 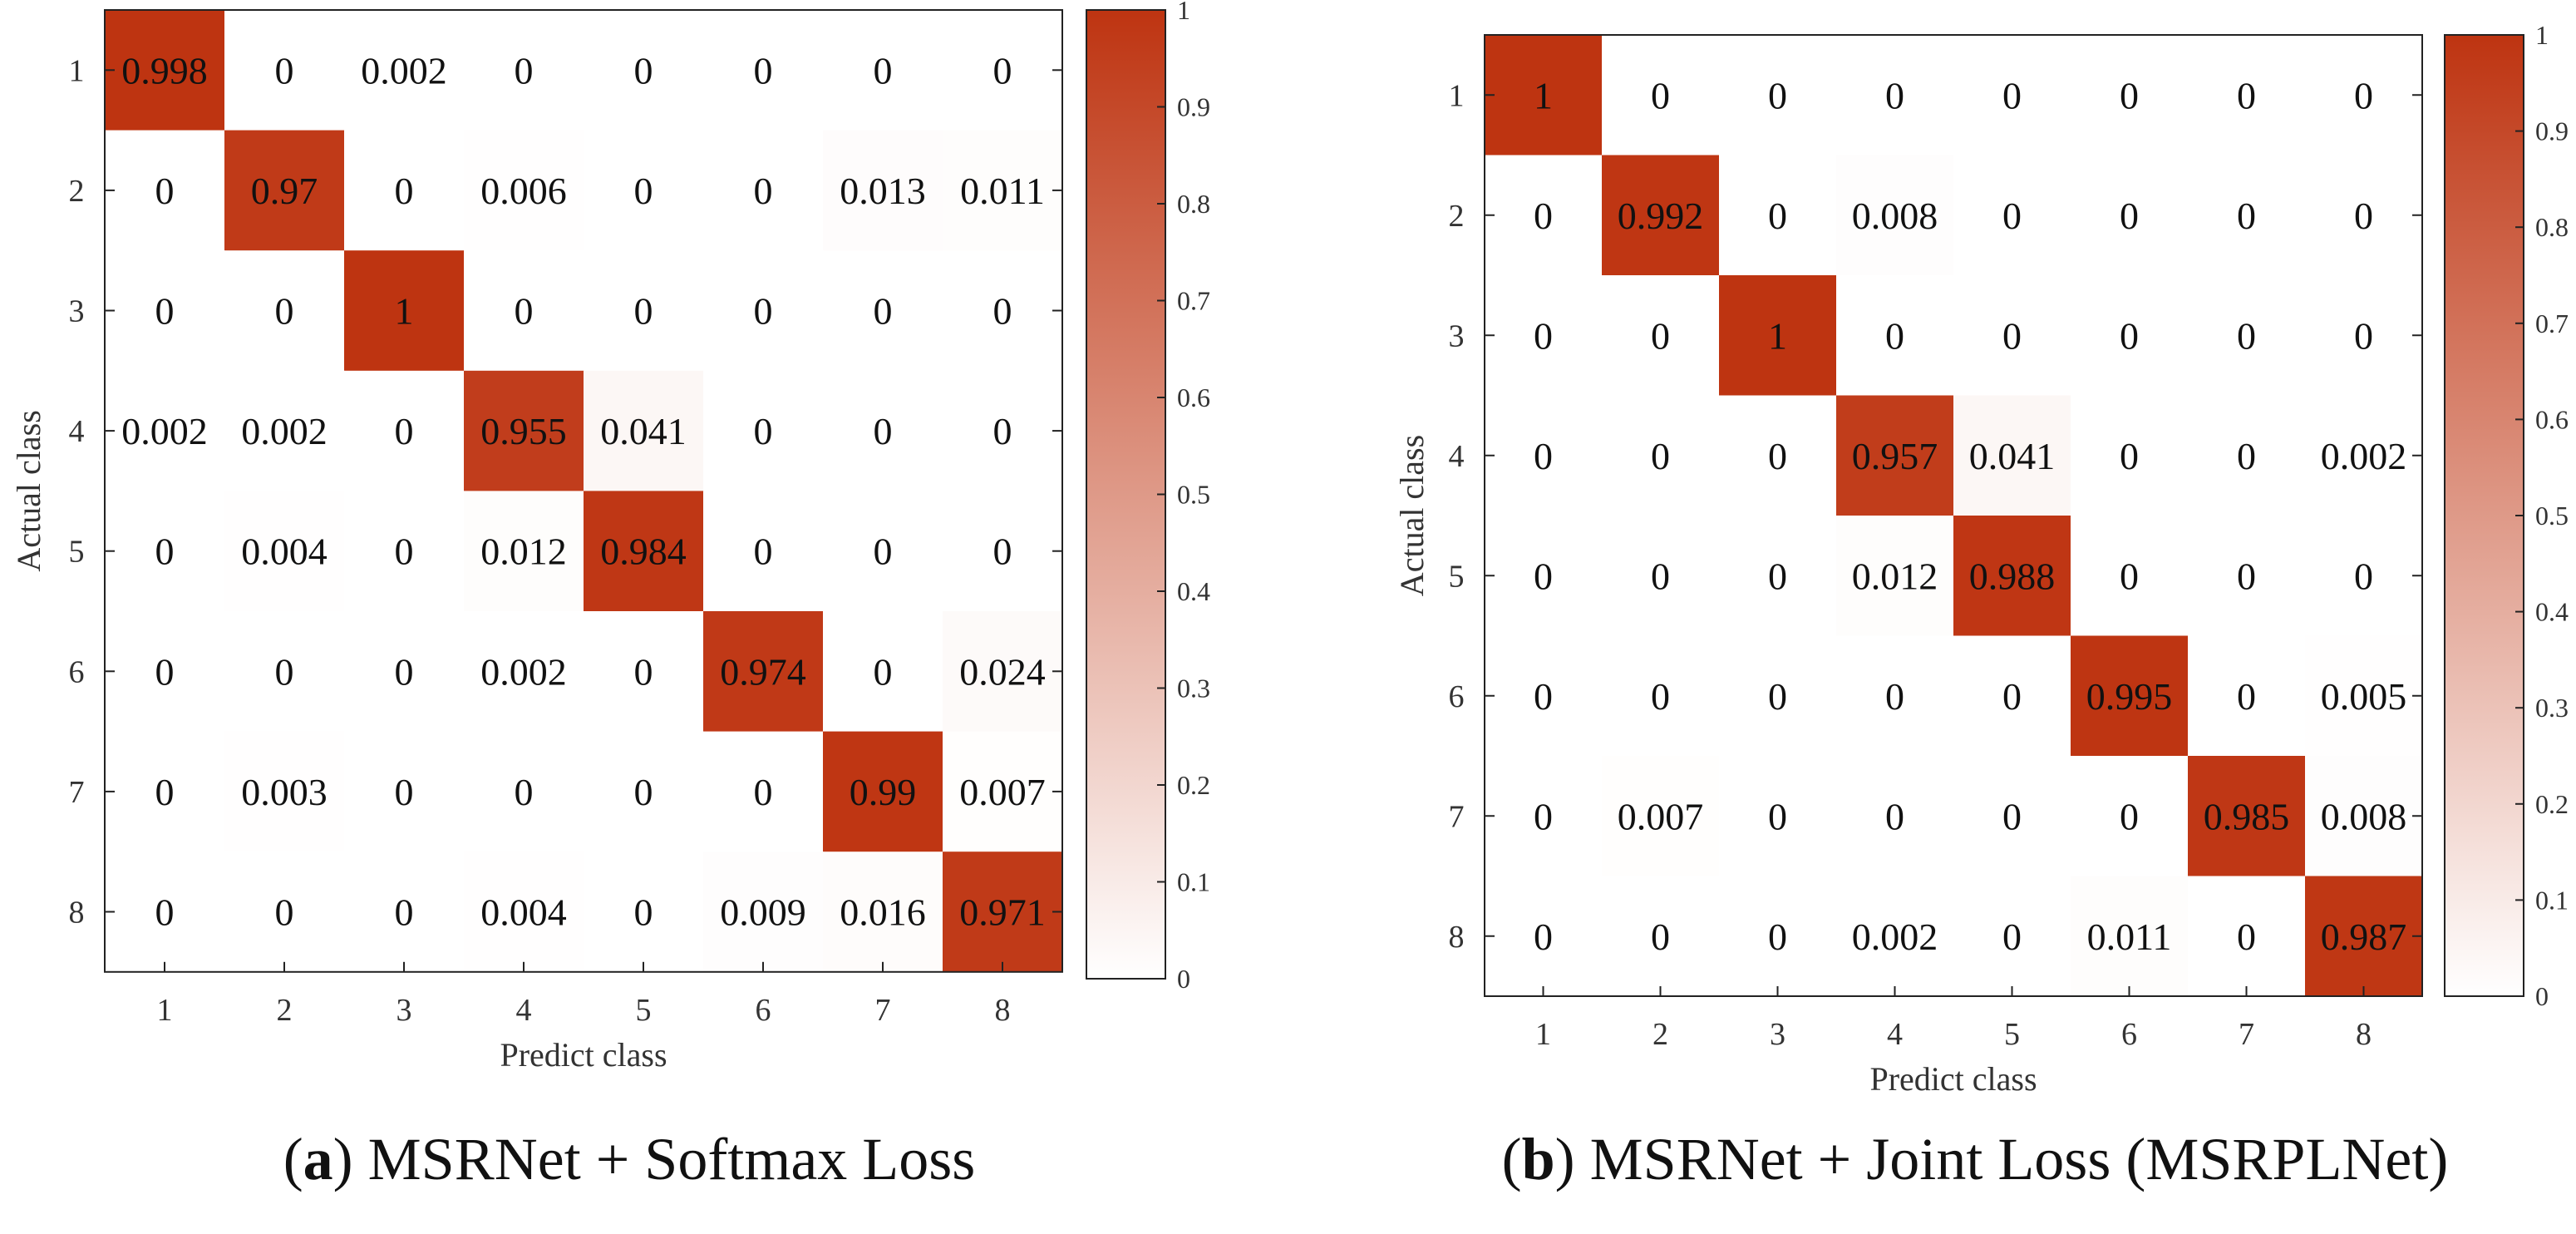 I want to click on cell-label-r2-c7: 0, so click(x=2246, y=216).